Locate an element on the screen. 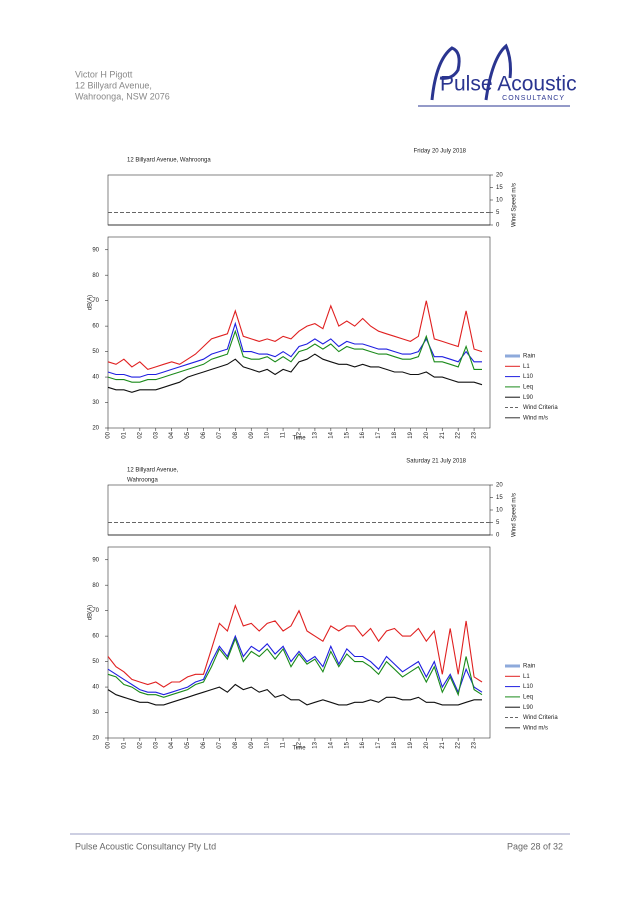 This screenshot has height=900, width=638. legend-label: L10 is located at coordinates (528, 687).